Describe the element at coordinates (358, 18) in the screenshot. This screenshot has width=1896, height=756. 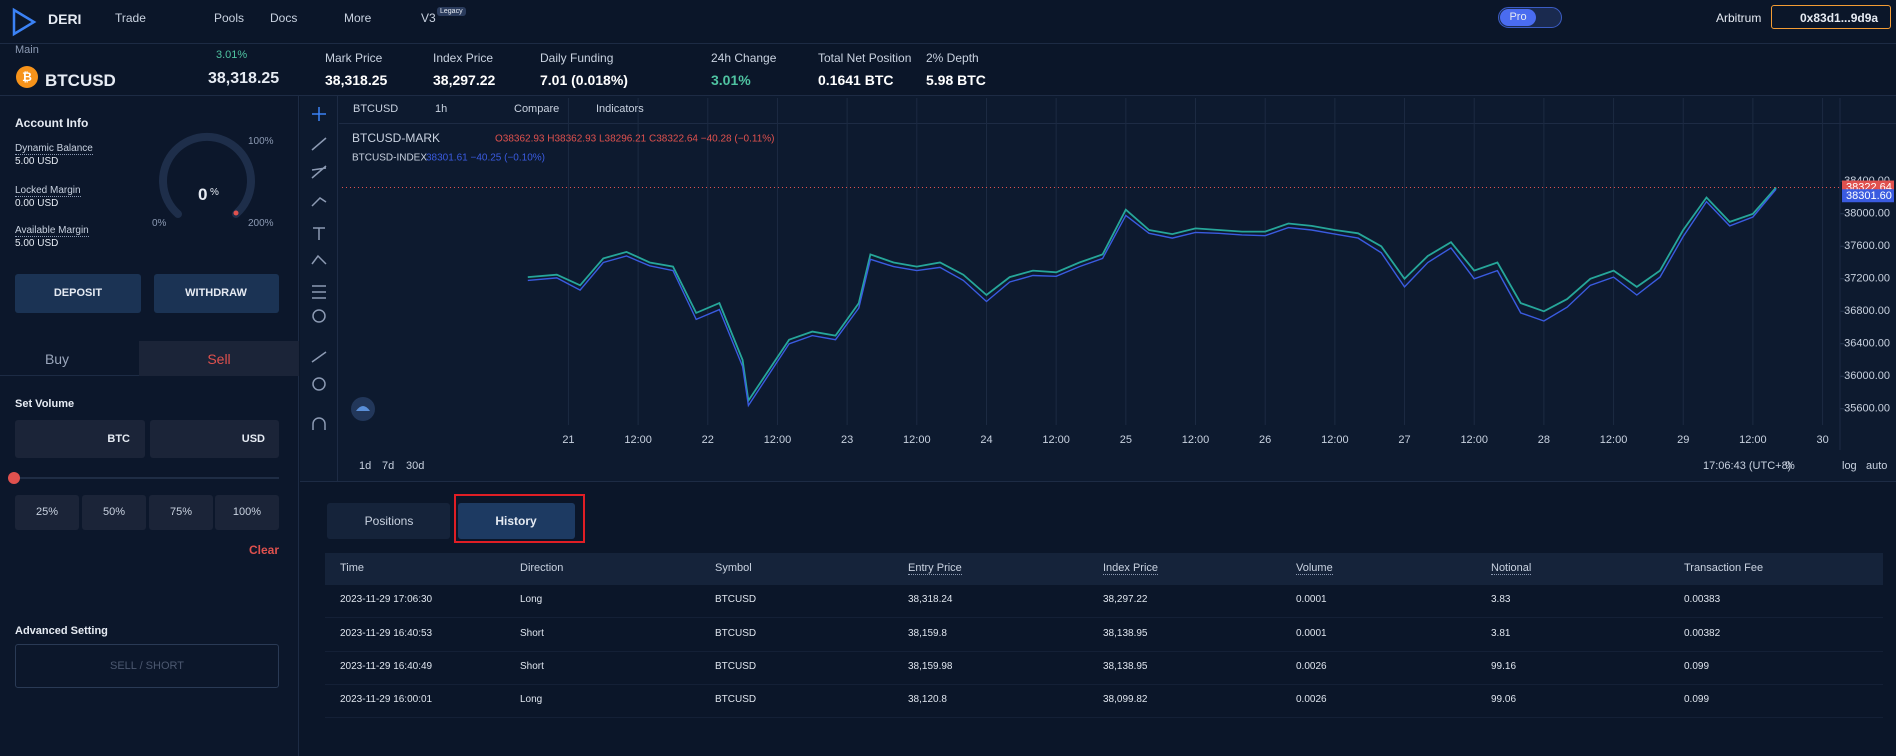
I see `nav-item: More` at that location.